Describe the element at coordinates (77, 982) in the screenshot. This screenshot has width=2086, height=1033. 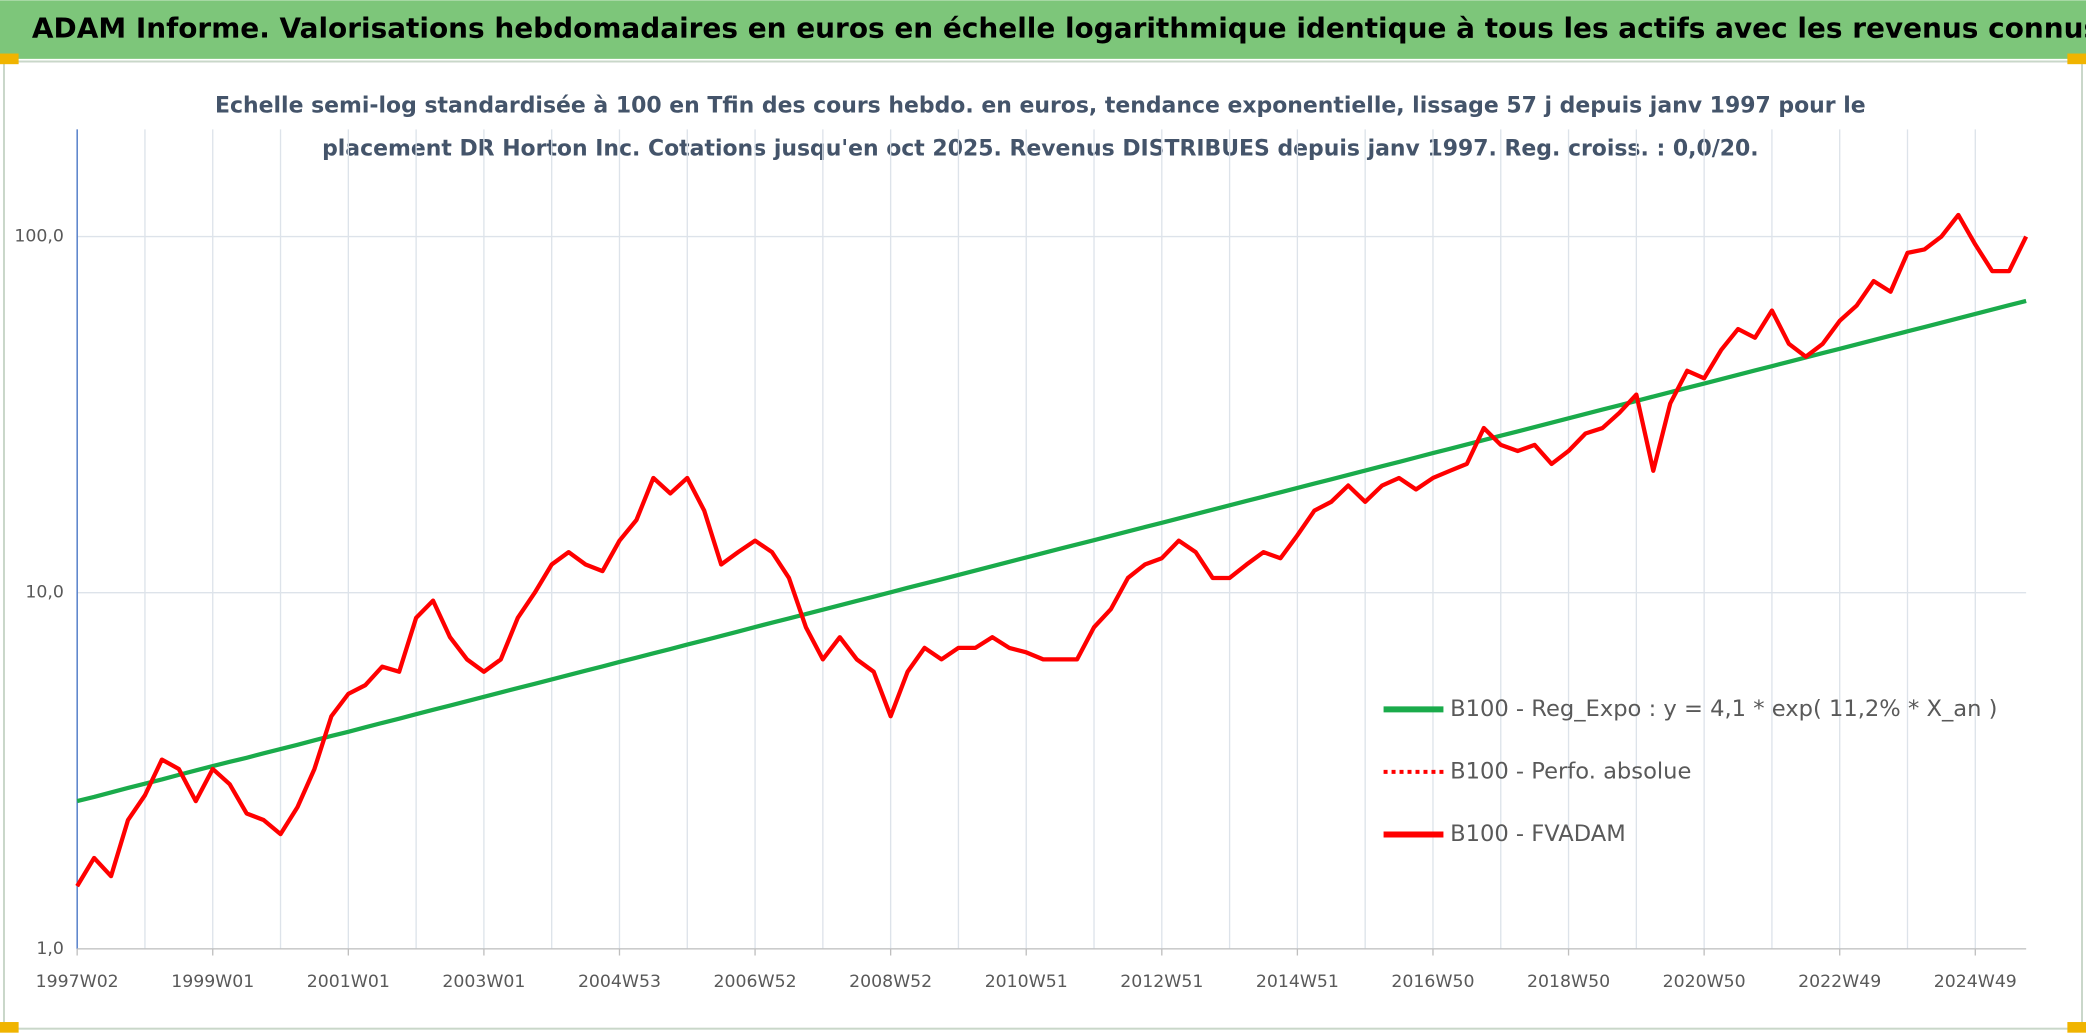
I see `x-tick-label: 1997W02` at that location.